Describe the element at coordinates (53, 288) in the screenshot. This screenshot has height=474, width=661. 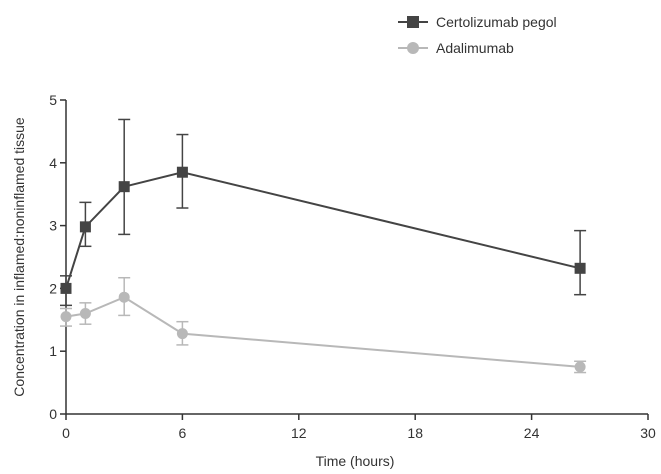
I see `y-tick-label: 2` at that location.